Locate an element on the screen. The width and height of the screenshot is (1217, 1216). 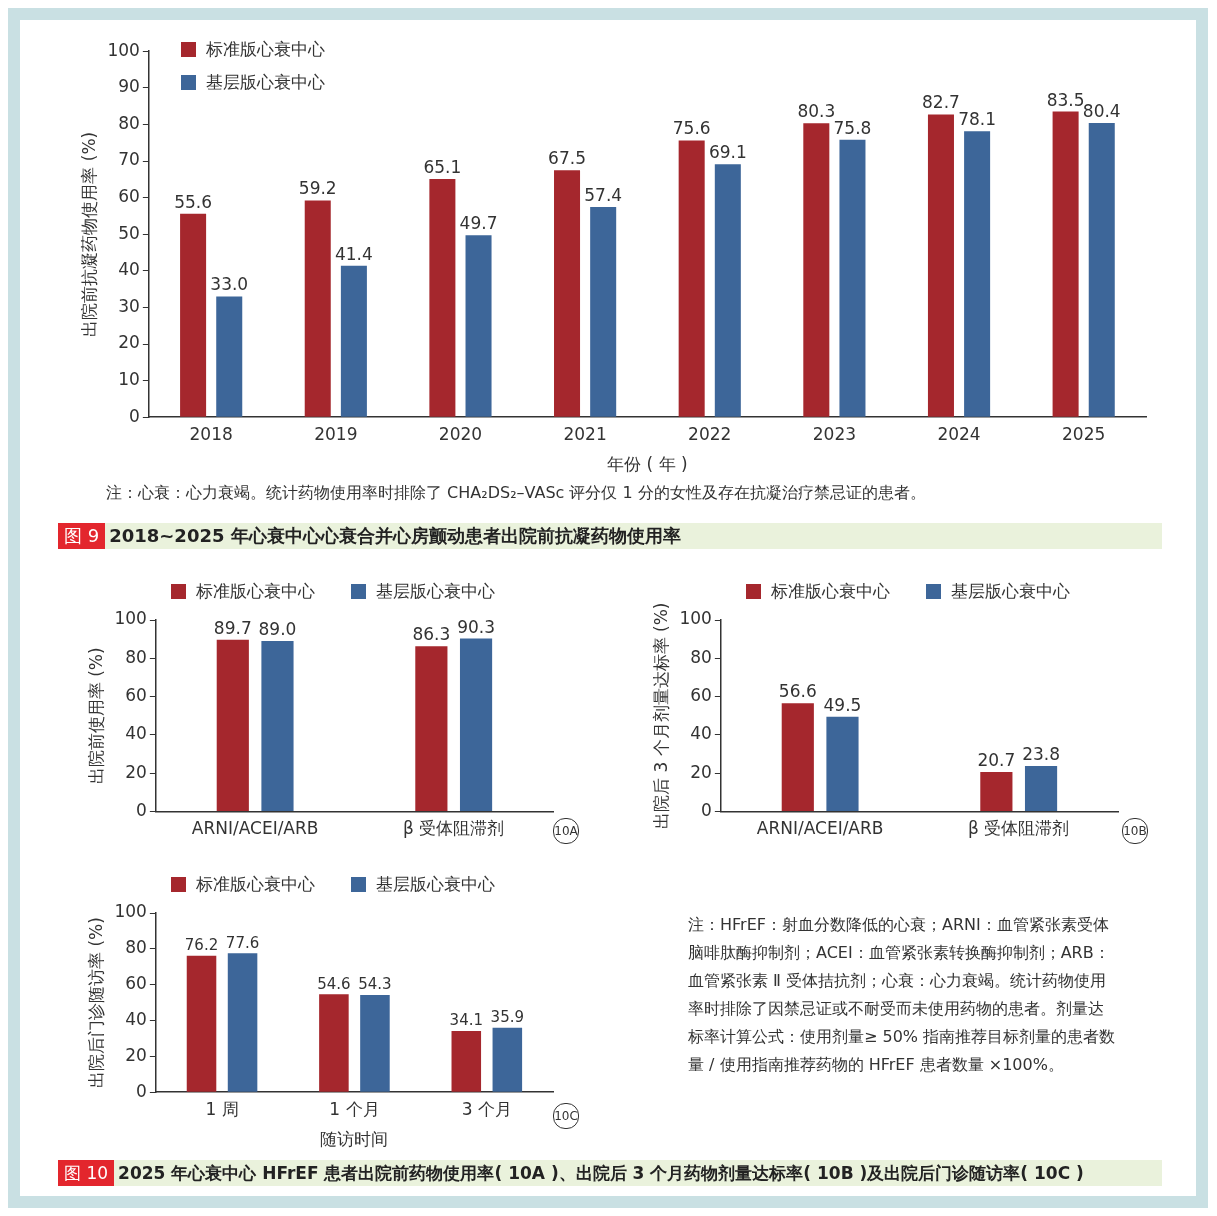
y-tick-label: 50 is located at coordinates (129, 232).